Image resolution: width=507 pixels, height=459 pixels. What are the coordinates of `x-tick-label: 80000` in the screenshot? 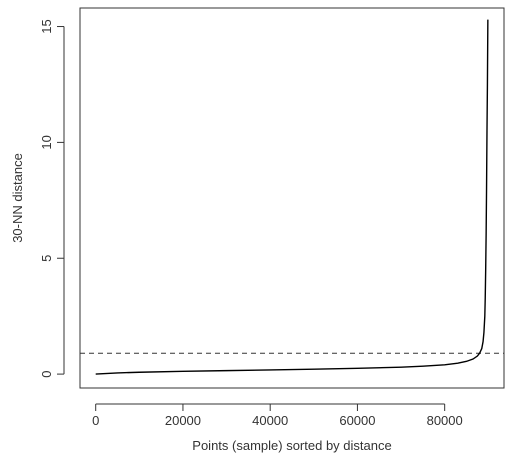 It's located at (445, 420).